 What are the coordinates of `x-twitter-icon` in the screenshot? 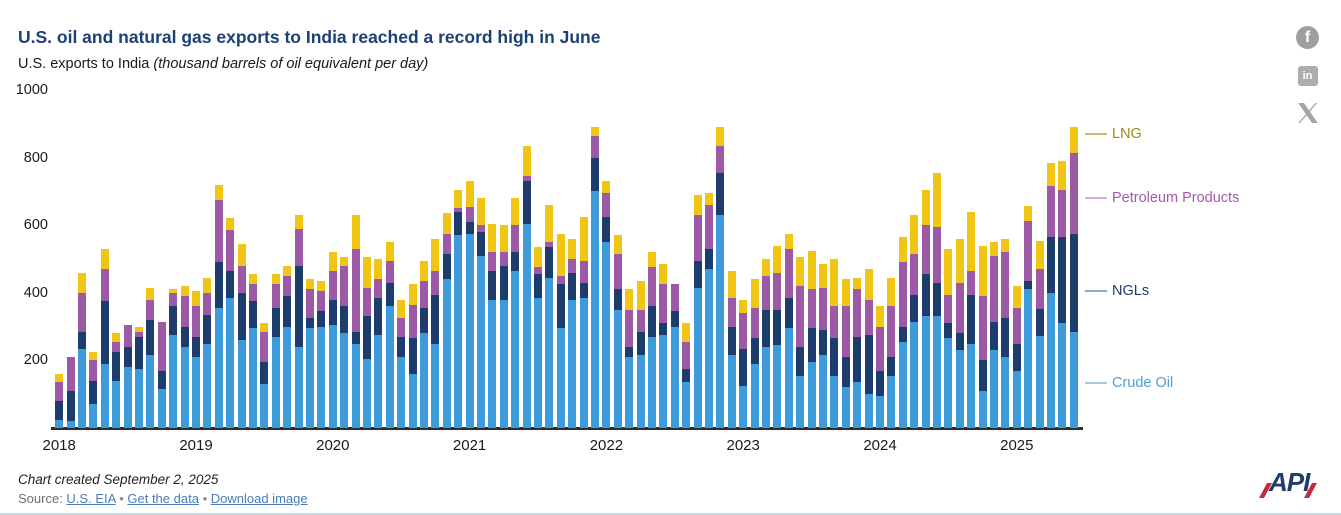 It's located at (1307, 113).